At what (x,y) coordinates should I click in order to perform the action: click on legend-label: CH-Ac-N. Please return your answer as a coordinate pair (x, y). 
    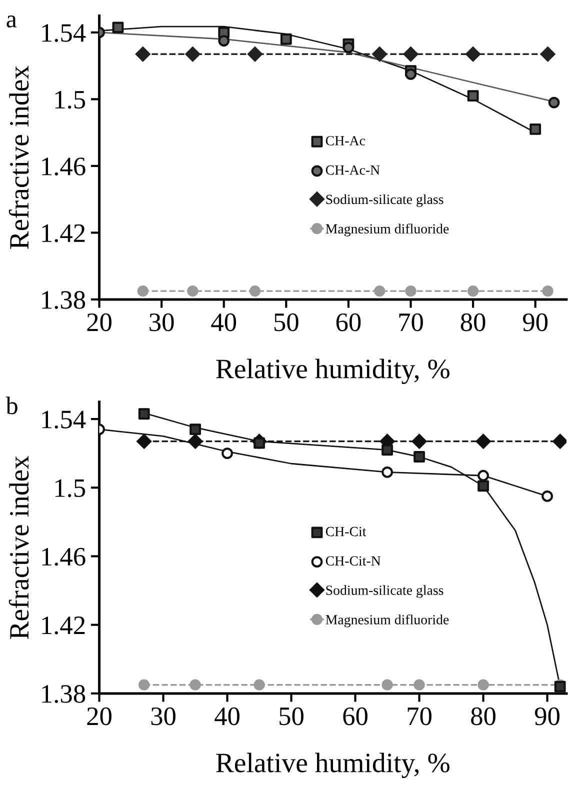
    Looking at the image, I should click on (353, 170).